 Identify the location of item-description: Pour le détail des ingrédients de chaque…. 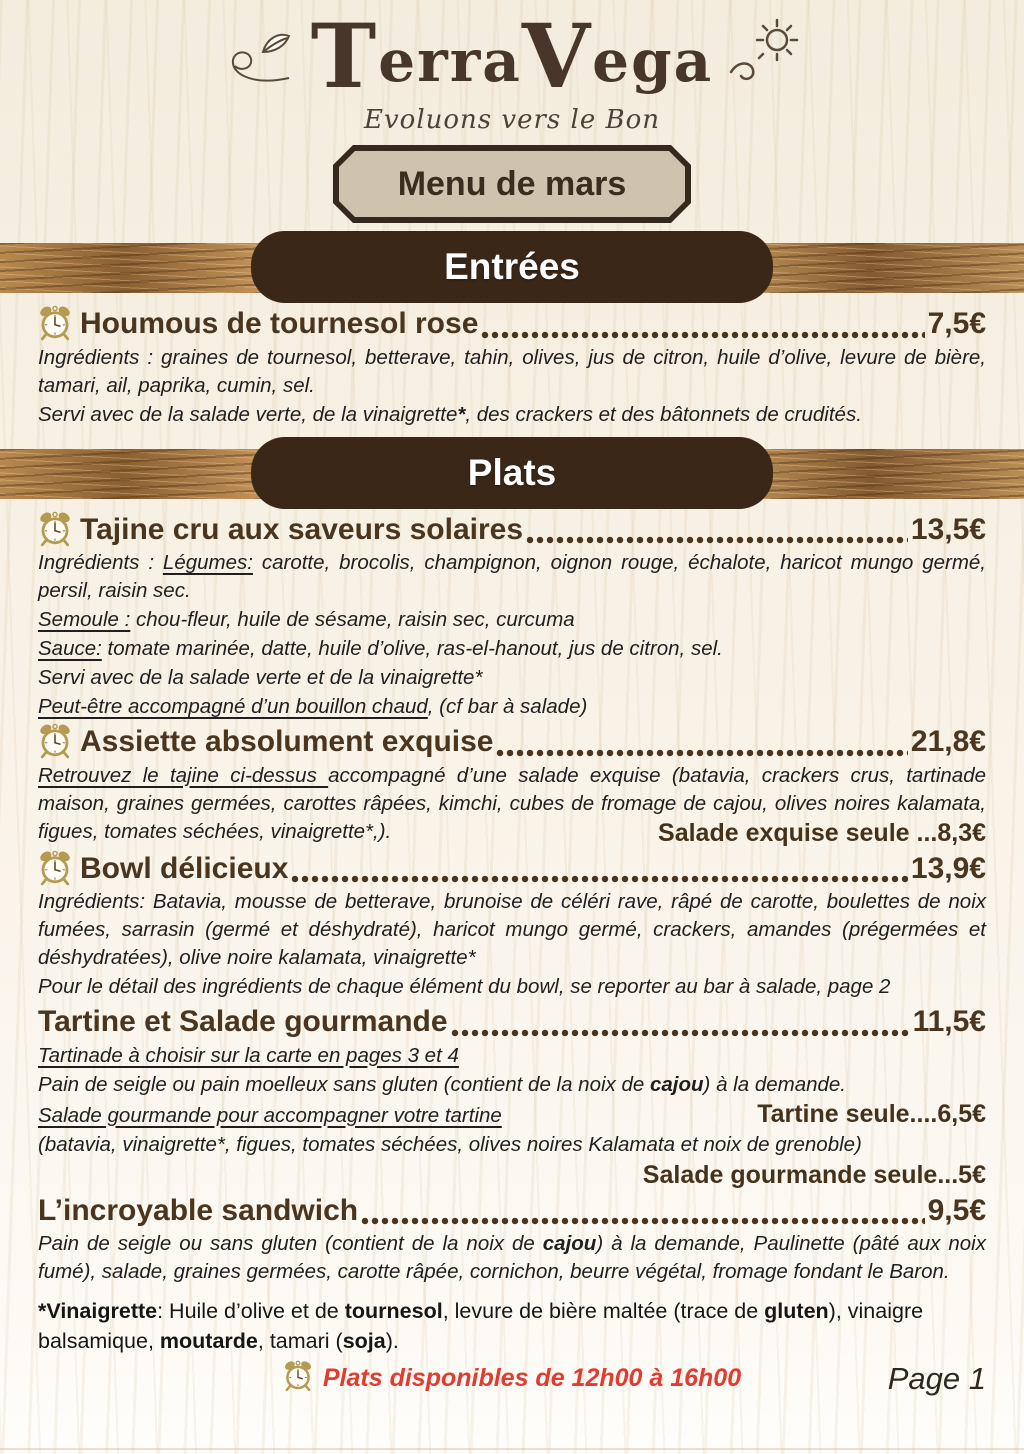
(464, 986).